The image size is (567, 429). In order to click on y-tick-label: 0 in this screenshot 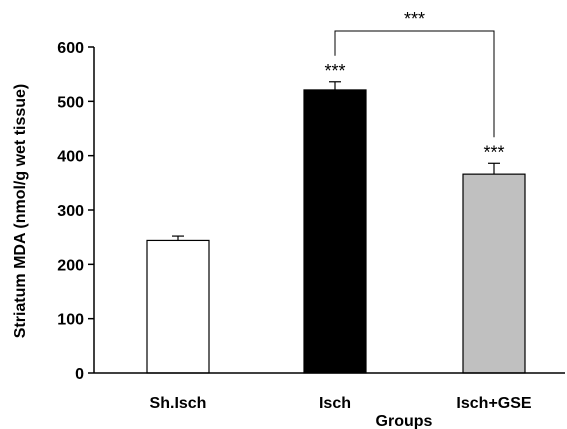, I will do `click(79, 374)`.